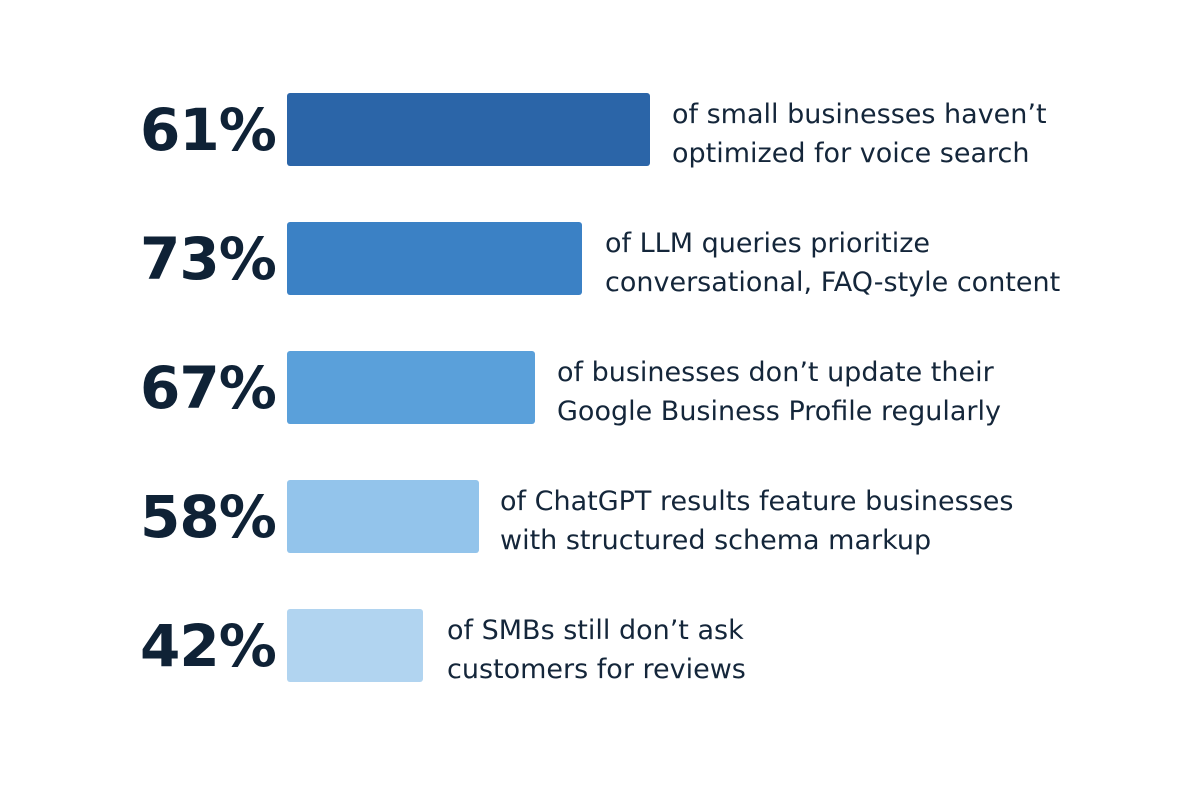 This screenshot has width=1200, height=800. I want to click on stat-value: 73%, so click(208, 259).